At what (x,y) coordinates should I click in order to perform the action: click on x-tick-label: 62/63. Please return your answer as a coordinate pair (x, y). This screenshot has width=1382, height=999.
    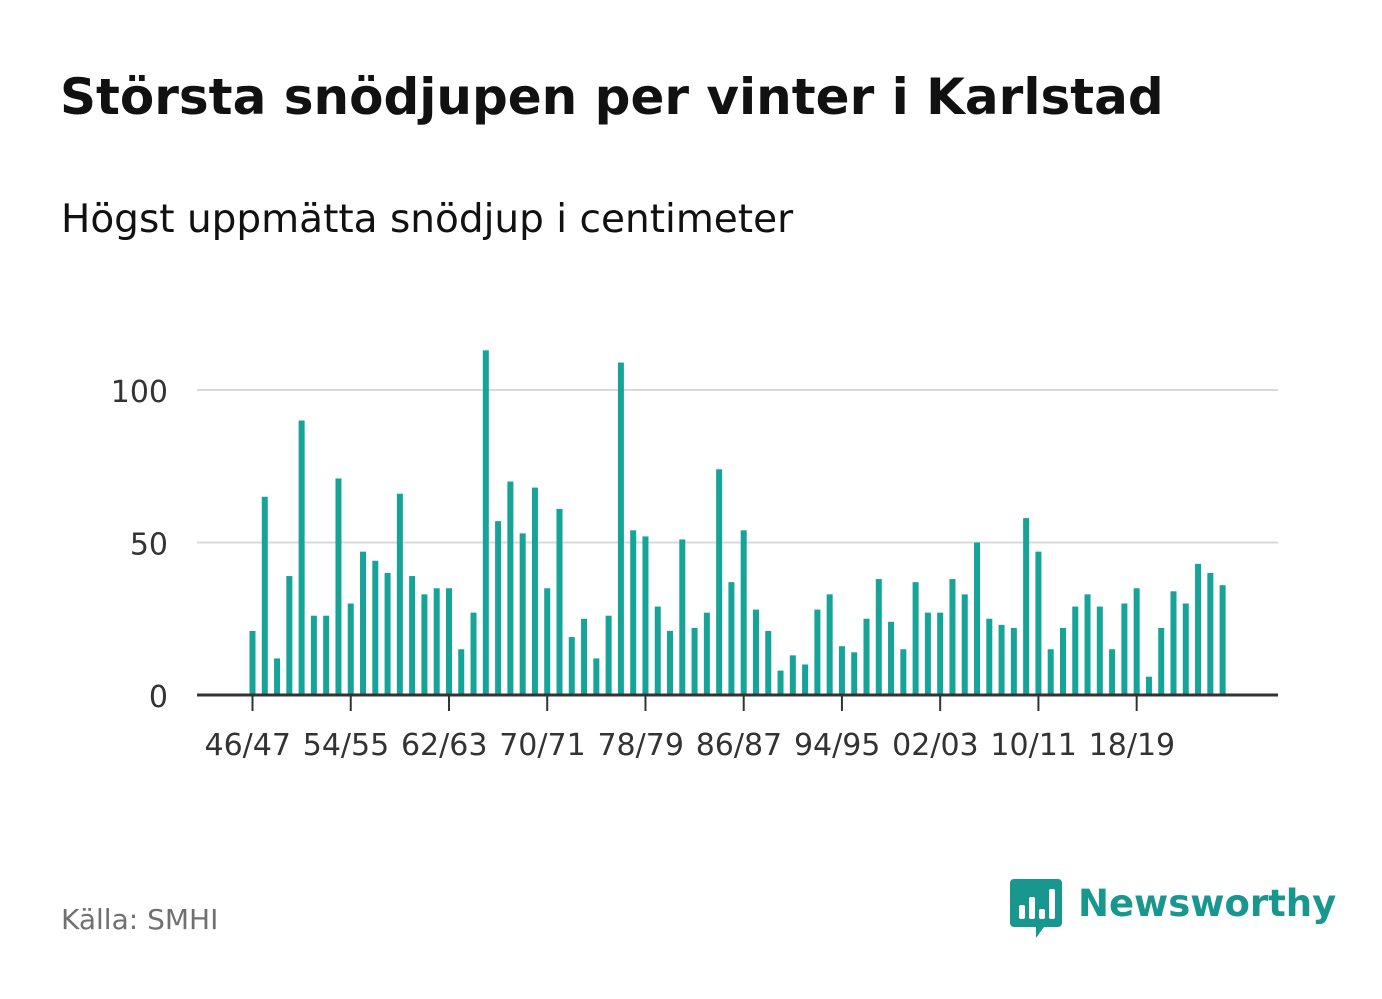
    Looking at the image, I should click on (444, 745).